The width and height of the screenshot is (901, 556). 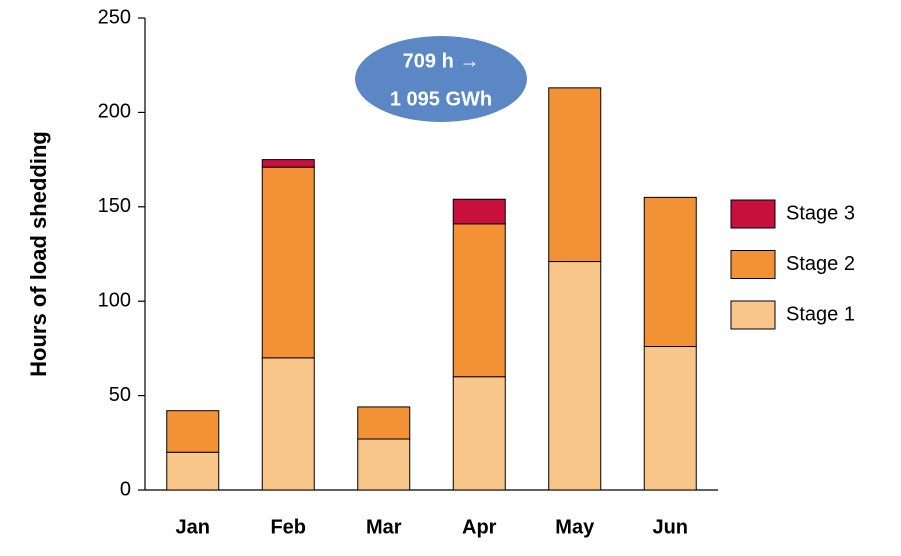 I want to click on annotation-bubble, so click(x=441, y=79).